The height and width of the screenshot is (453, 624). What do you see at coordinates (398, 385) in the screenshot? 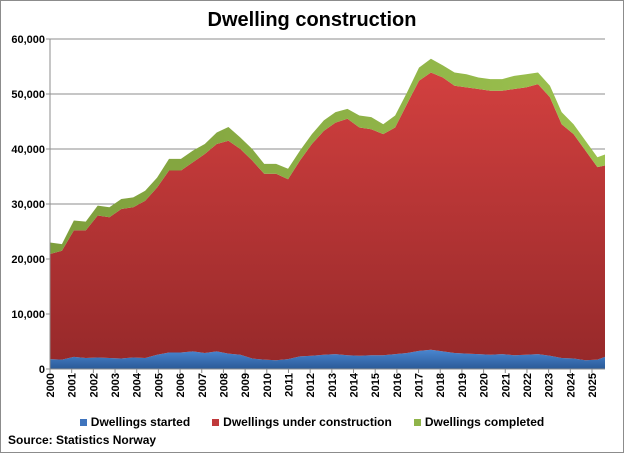
I see `x-tick-label: 2016` at bounding box center [398, 385].